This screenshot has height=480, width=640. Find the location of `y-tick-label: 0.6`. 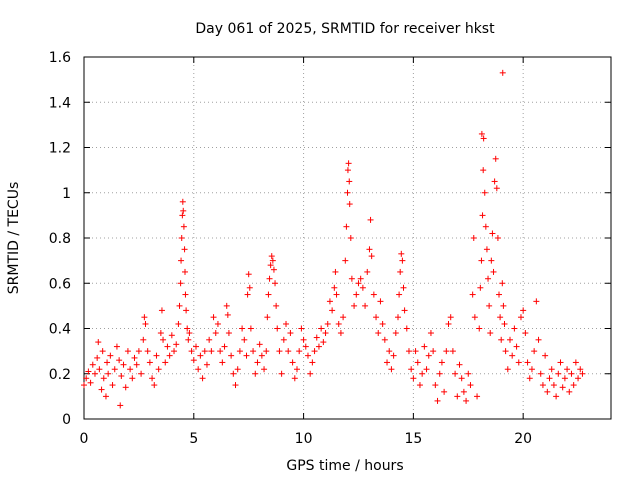

y-tick-label: 0.6 is located at coordinates (60, 284).